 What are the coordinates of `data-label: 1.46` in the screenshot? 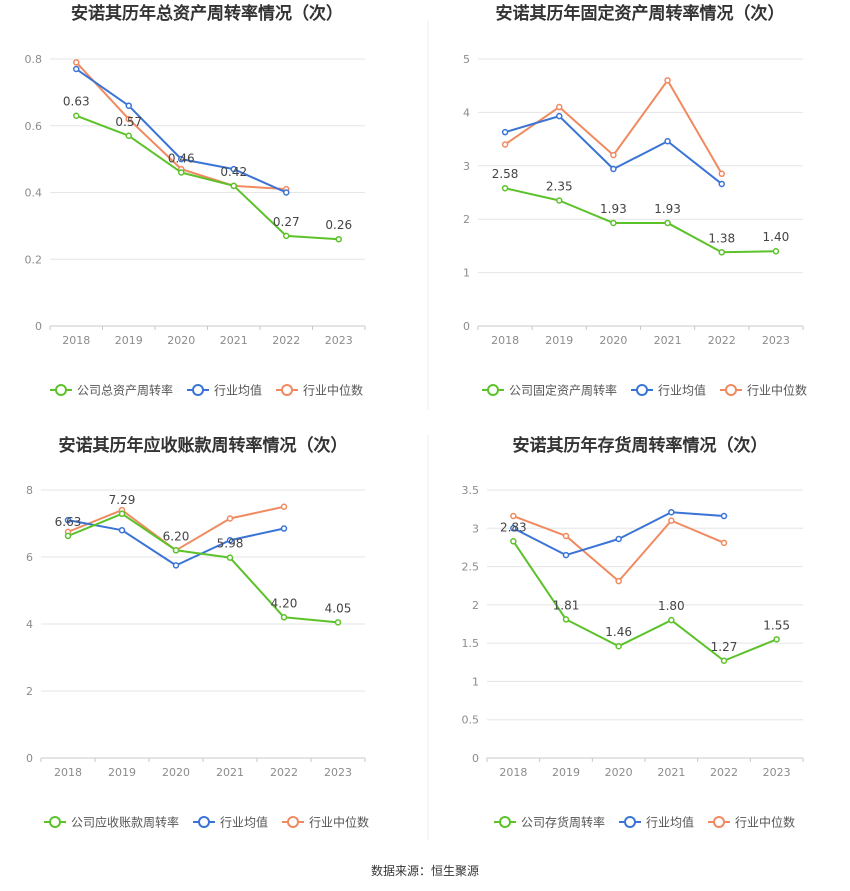 It's located at (618, 632).